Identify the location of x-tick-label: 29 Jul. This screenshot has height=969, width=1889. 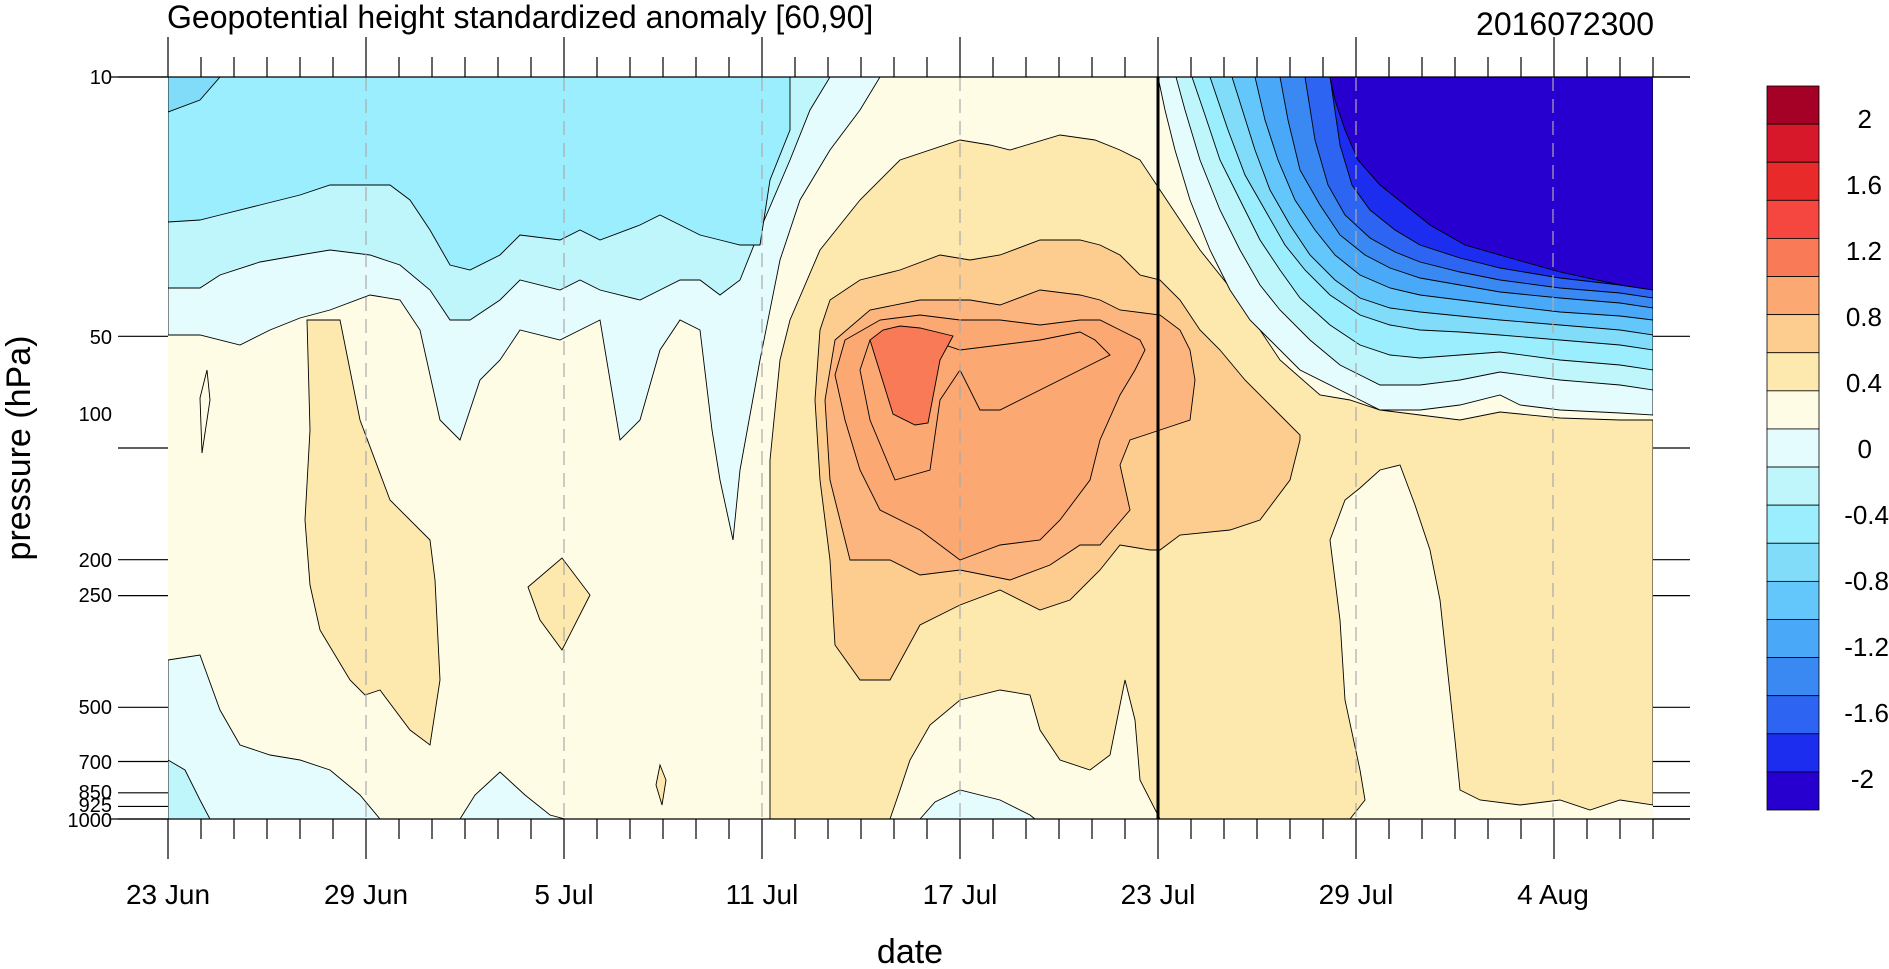
(1356, 894).